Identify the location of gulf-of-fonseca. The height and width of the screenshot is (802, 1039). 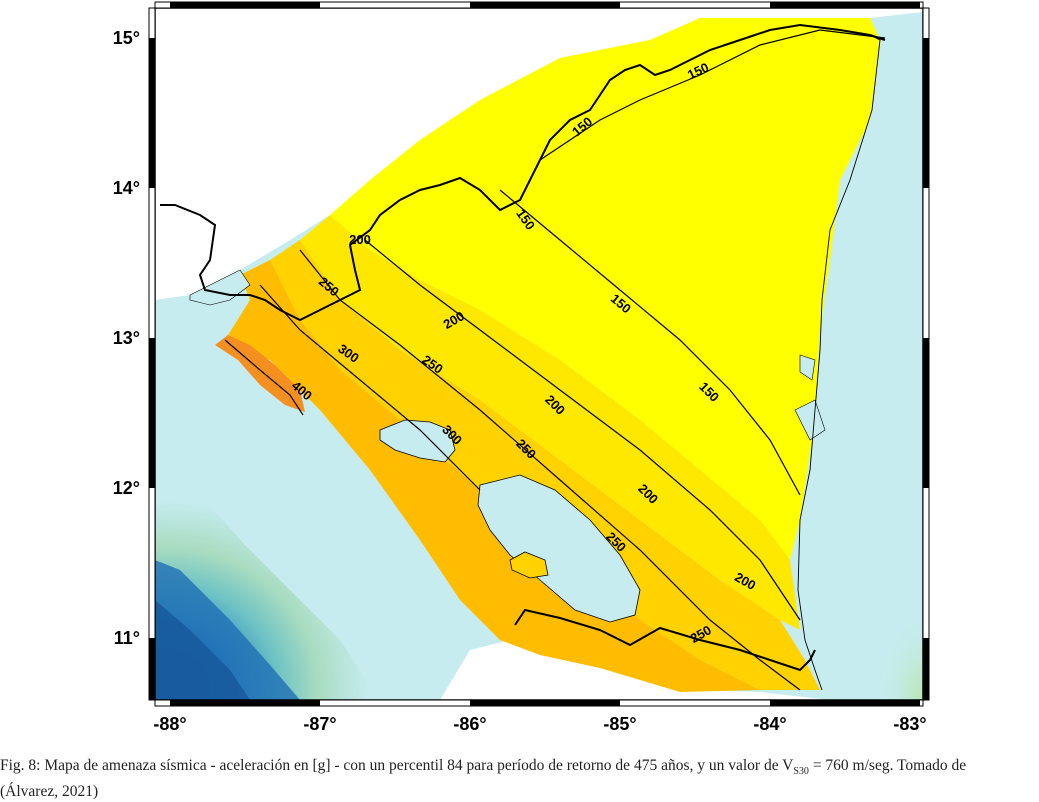
(220, 287).